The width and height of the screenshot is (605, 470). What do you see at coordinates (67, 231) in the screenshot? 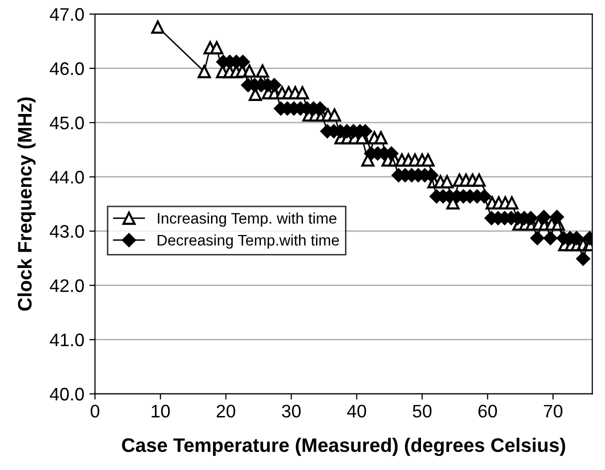
I see `y-tick-label: 43.0` at bounding box center [67, 231].